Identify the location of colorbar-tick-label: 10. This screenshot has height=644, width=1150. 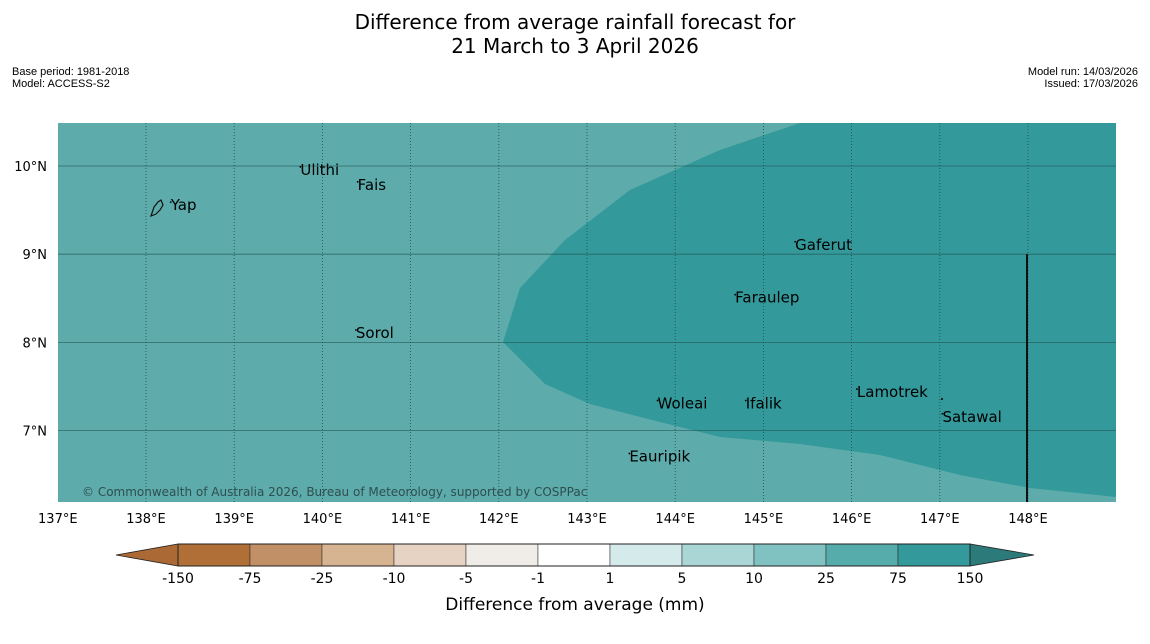
(754, 579).